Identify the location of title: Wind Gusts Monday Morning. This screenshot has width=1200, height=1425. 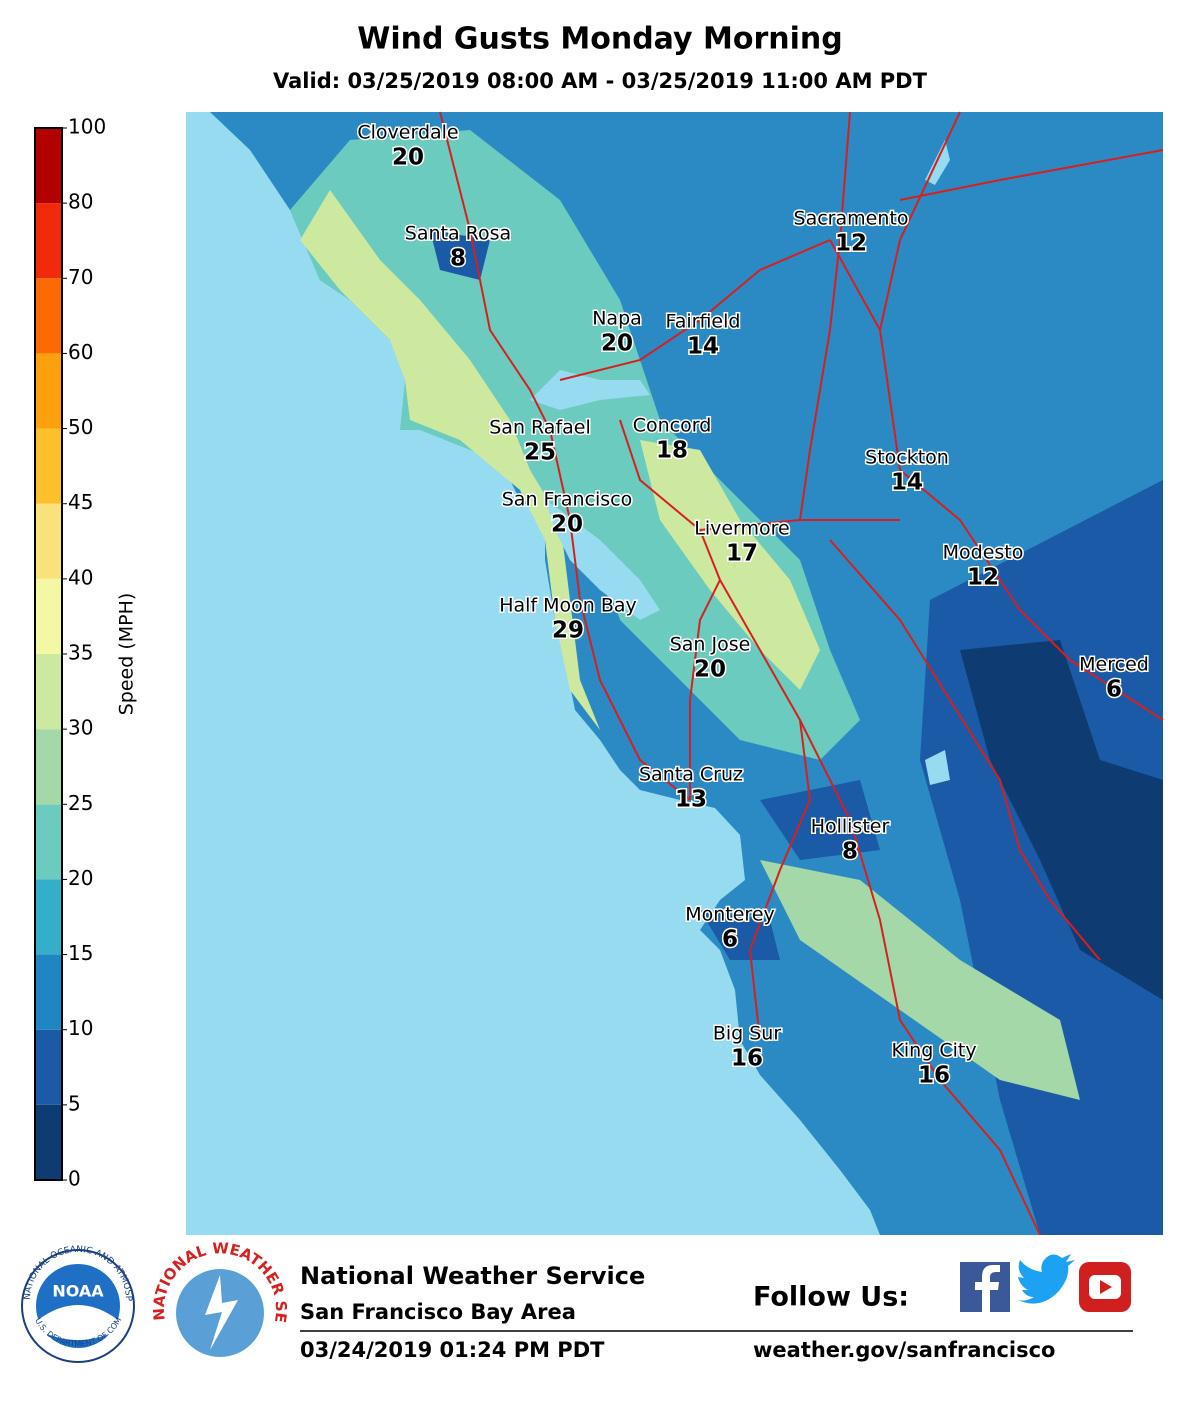
(599, 39).